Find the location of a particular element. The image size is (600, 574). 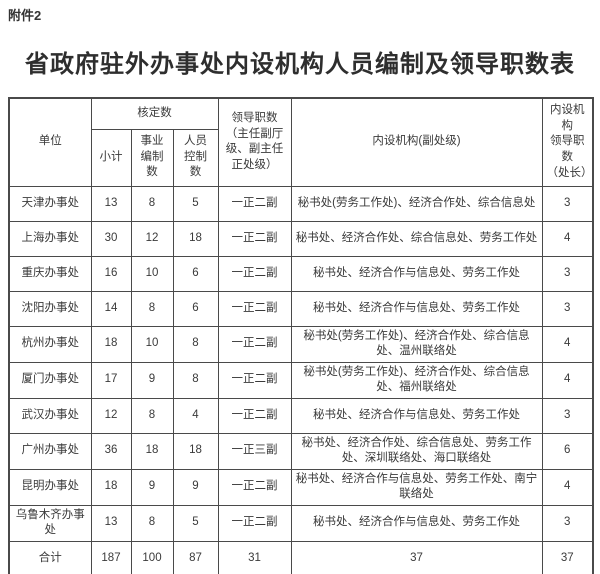

personnel-cell: 4 is located at coordinates (195, 415).